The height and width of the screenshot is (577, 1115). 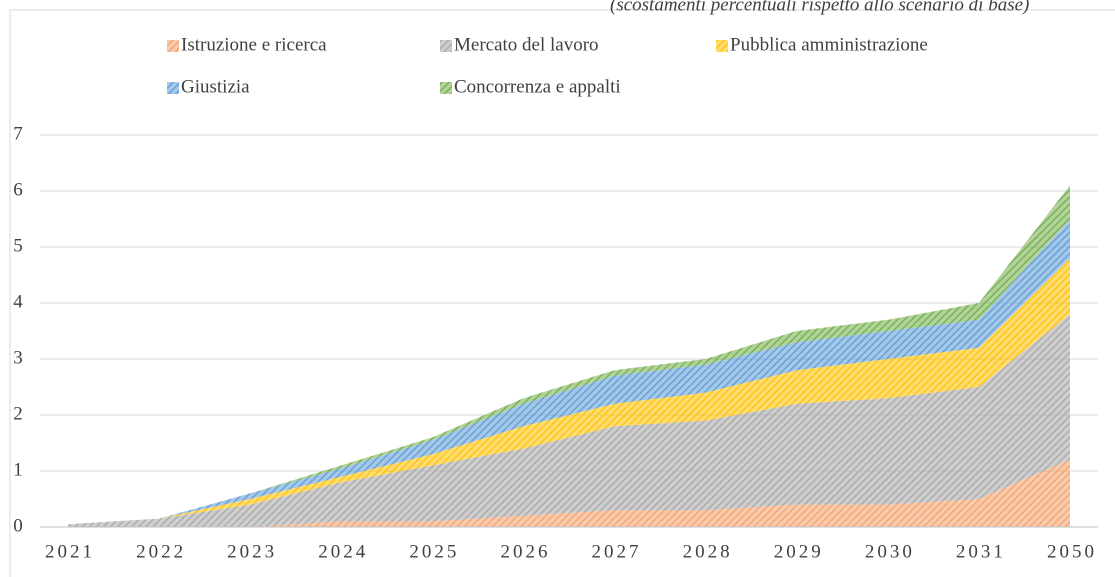 I want to click on x-tick-label: 2029, so click(x=799, y=551).